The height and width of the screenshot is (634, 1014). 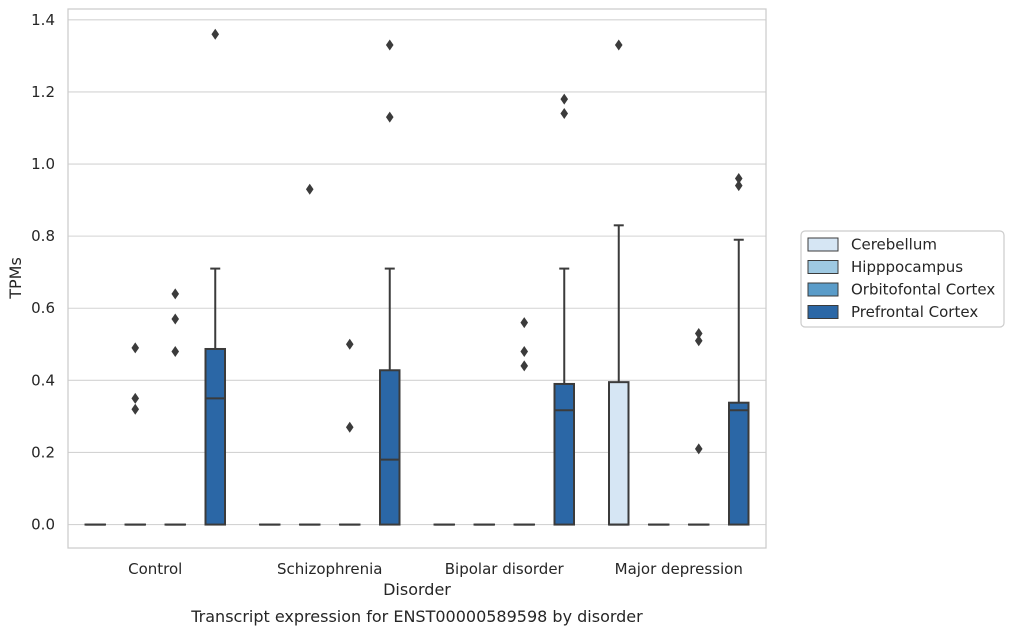 I want to click on x-axis-title: Disorder, so click(x=417, y=589).